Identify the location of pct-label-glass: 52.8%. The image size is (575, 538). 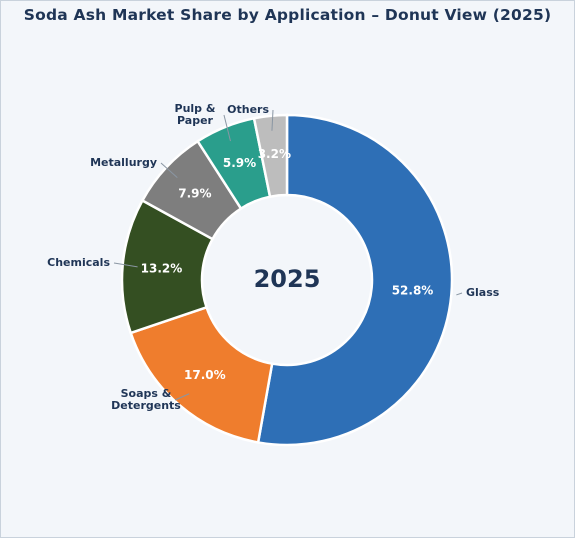
(413, 291).